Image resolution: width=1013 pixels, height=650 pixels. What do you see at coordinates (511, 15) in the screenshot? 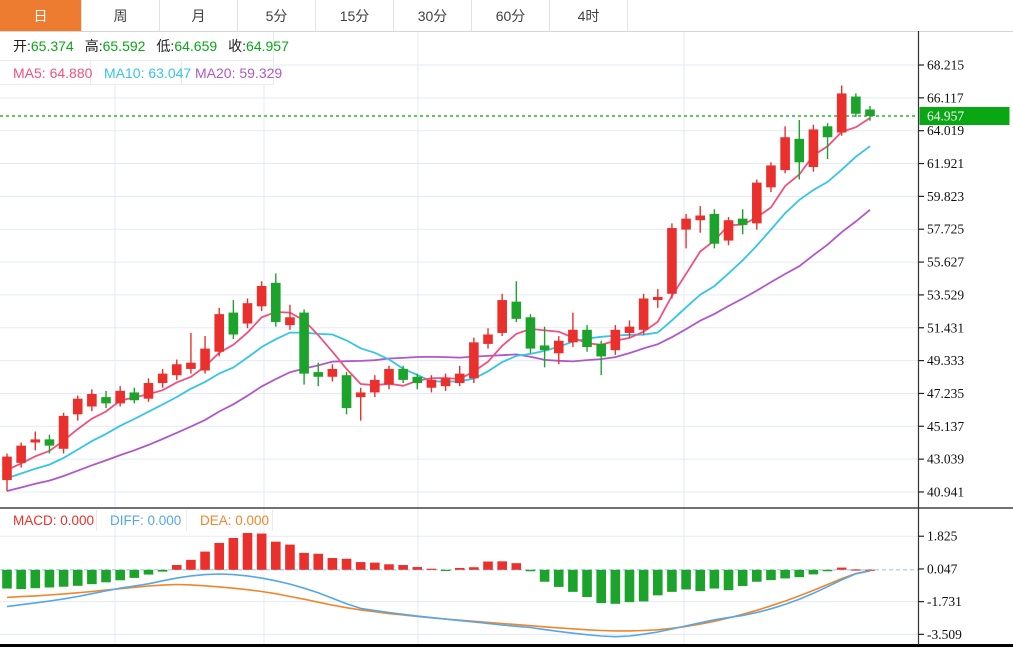
I see `tab-60min: 60分` at bounding box center [511, 15].